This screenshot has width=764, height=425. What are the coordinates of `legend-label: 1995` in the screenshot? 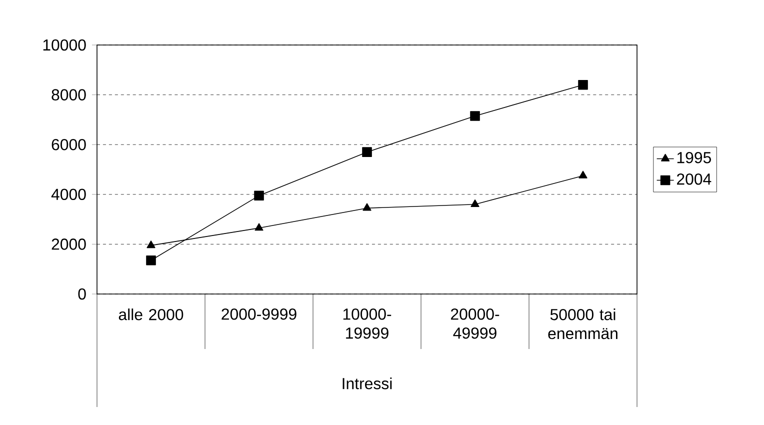 It's located at (694, 158).